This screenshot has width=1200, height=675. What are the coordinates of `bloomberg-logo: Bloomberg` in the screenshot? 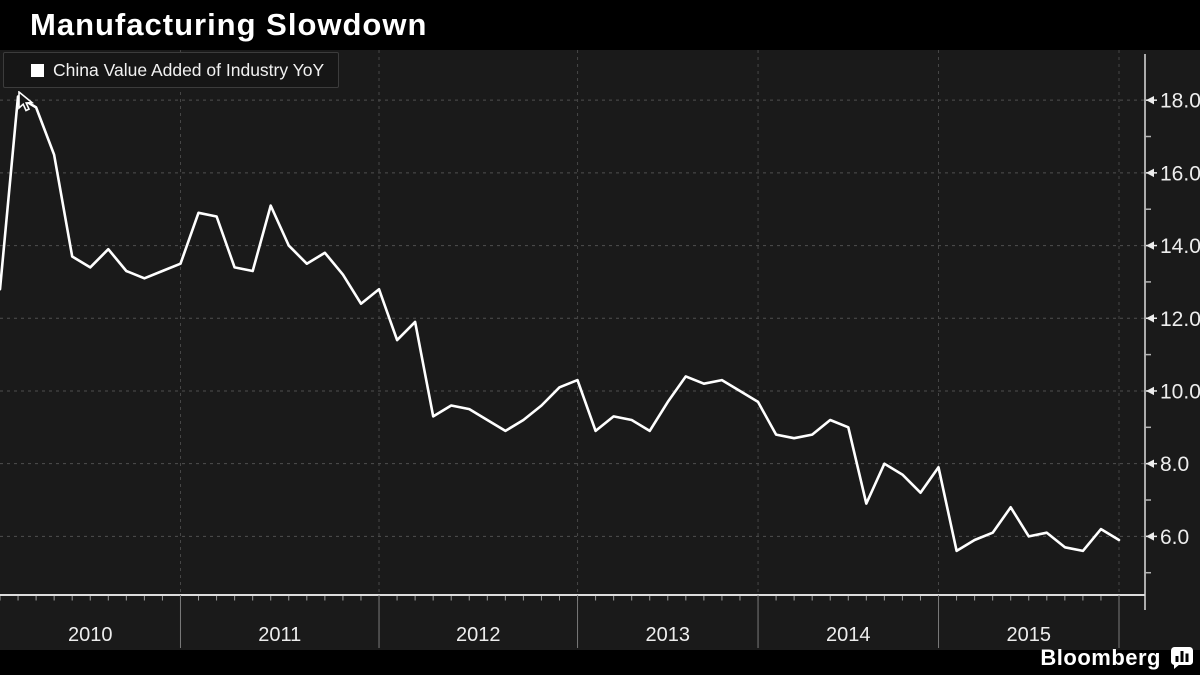 It's located at (1117, 658).